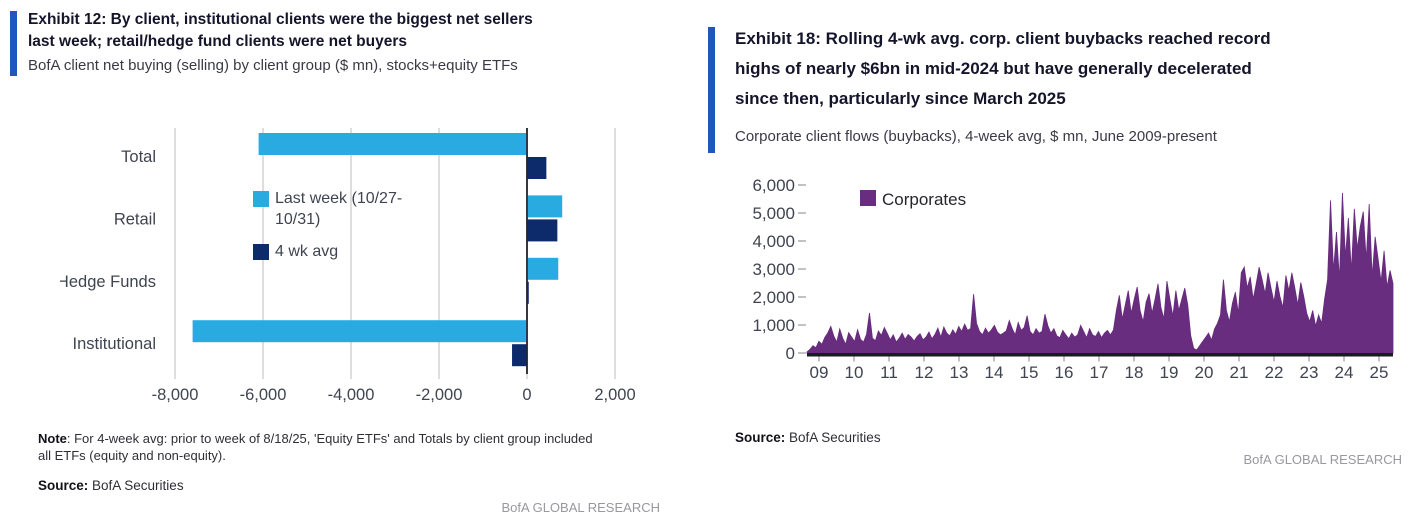 Image resolution: width=1411 pixels, height=528 pixels. What do you see at coordinates (351, 395) in the screenshot?
I see `x-tick-label: -4,000` at bounding box center [351, 395].